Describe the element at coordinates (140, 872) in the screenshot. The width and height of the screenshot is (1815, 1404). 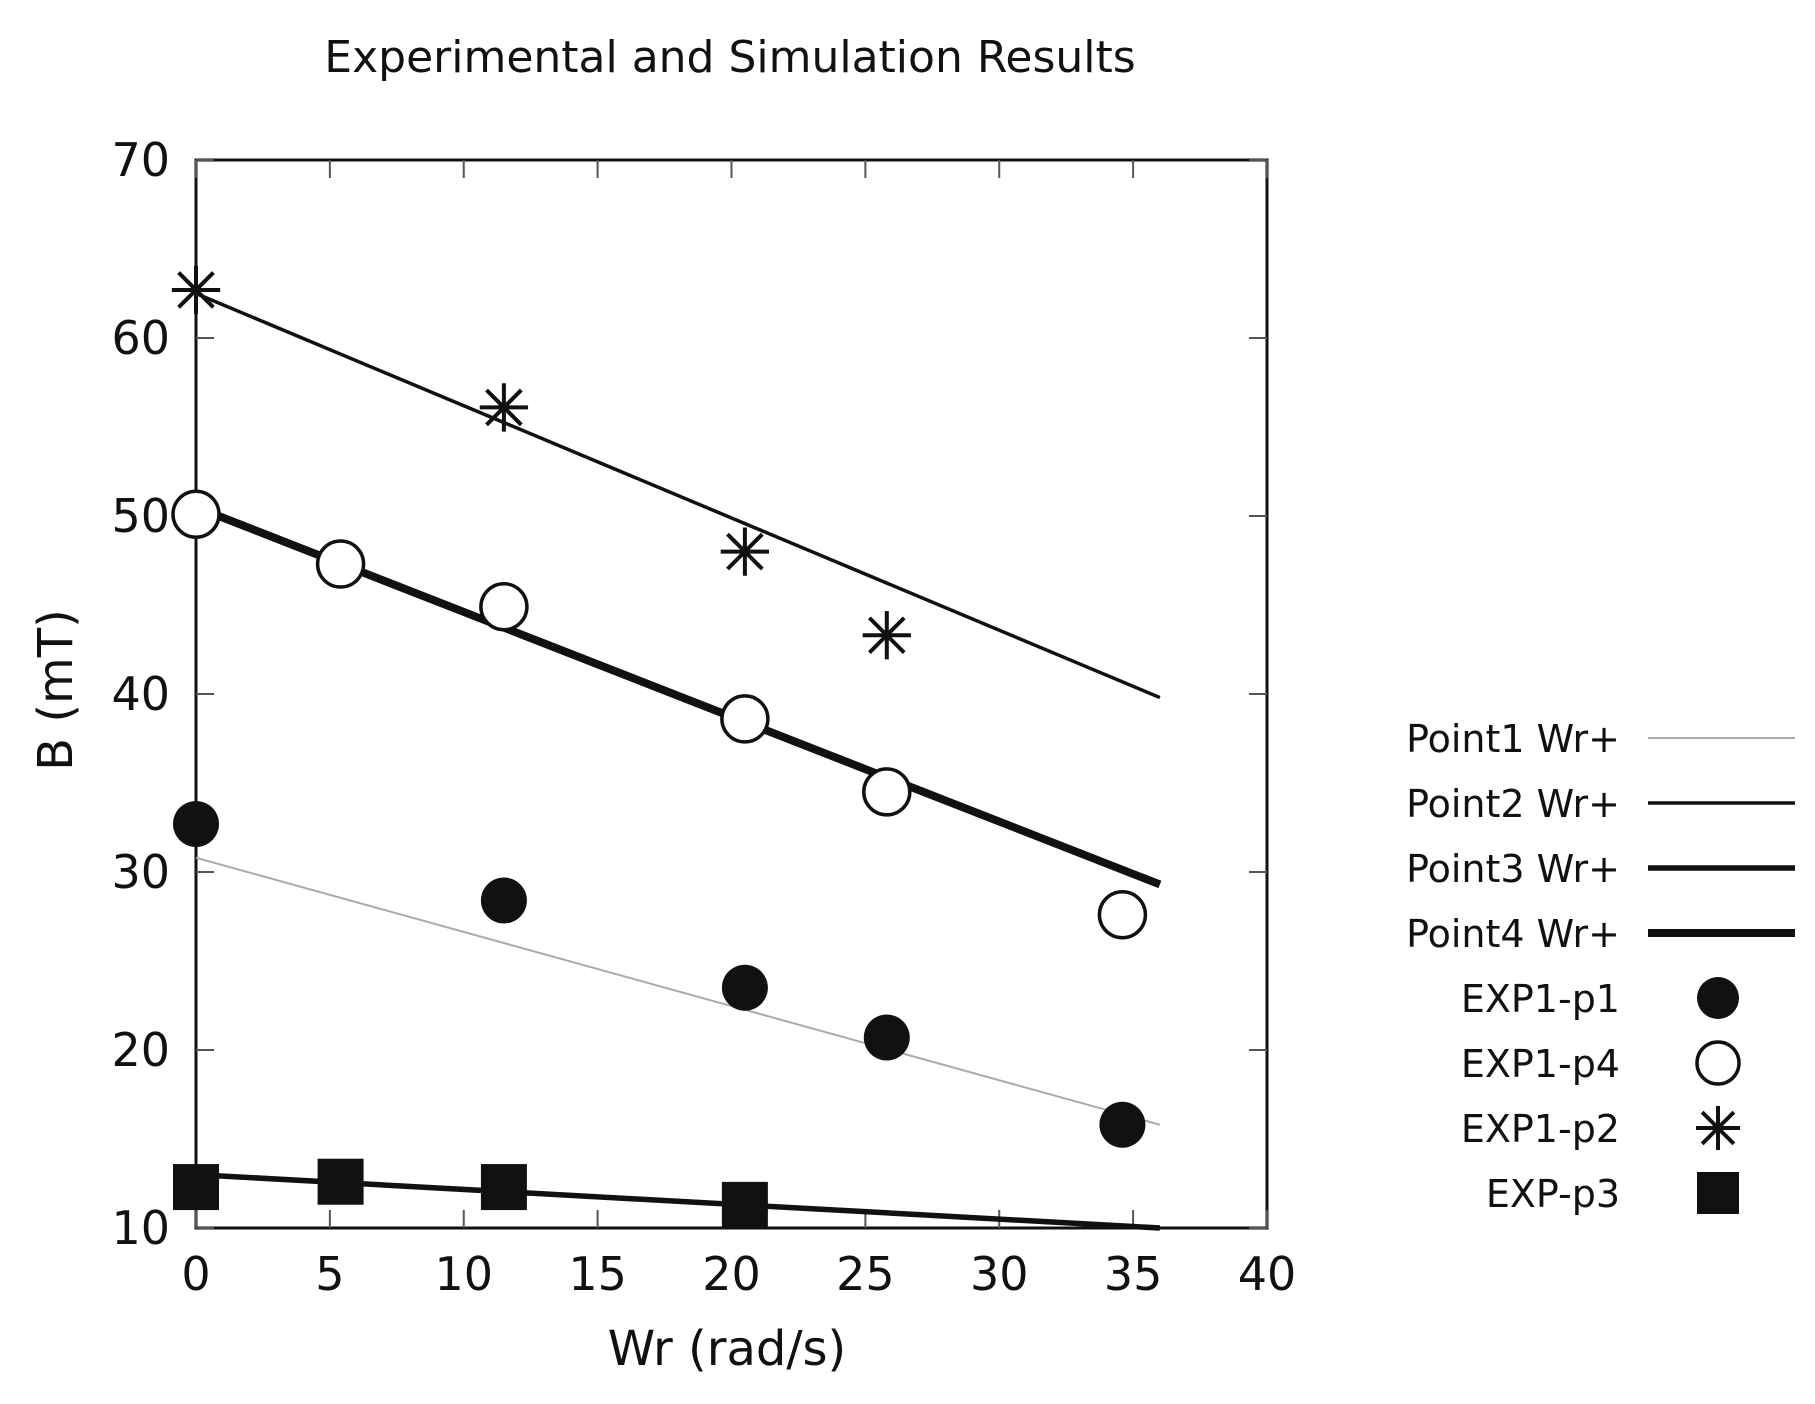
I see `y-tick-label: 30` at that location.